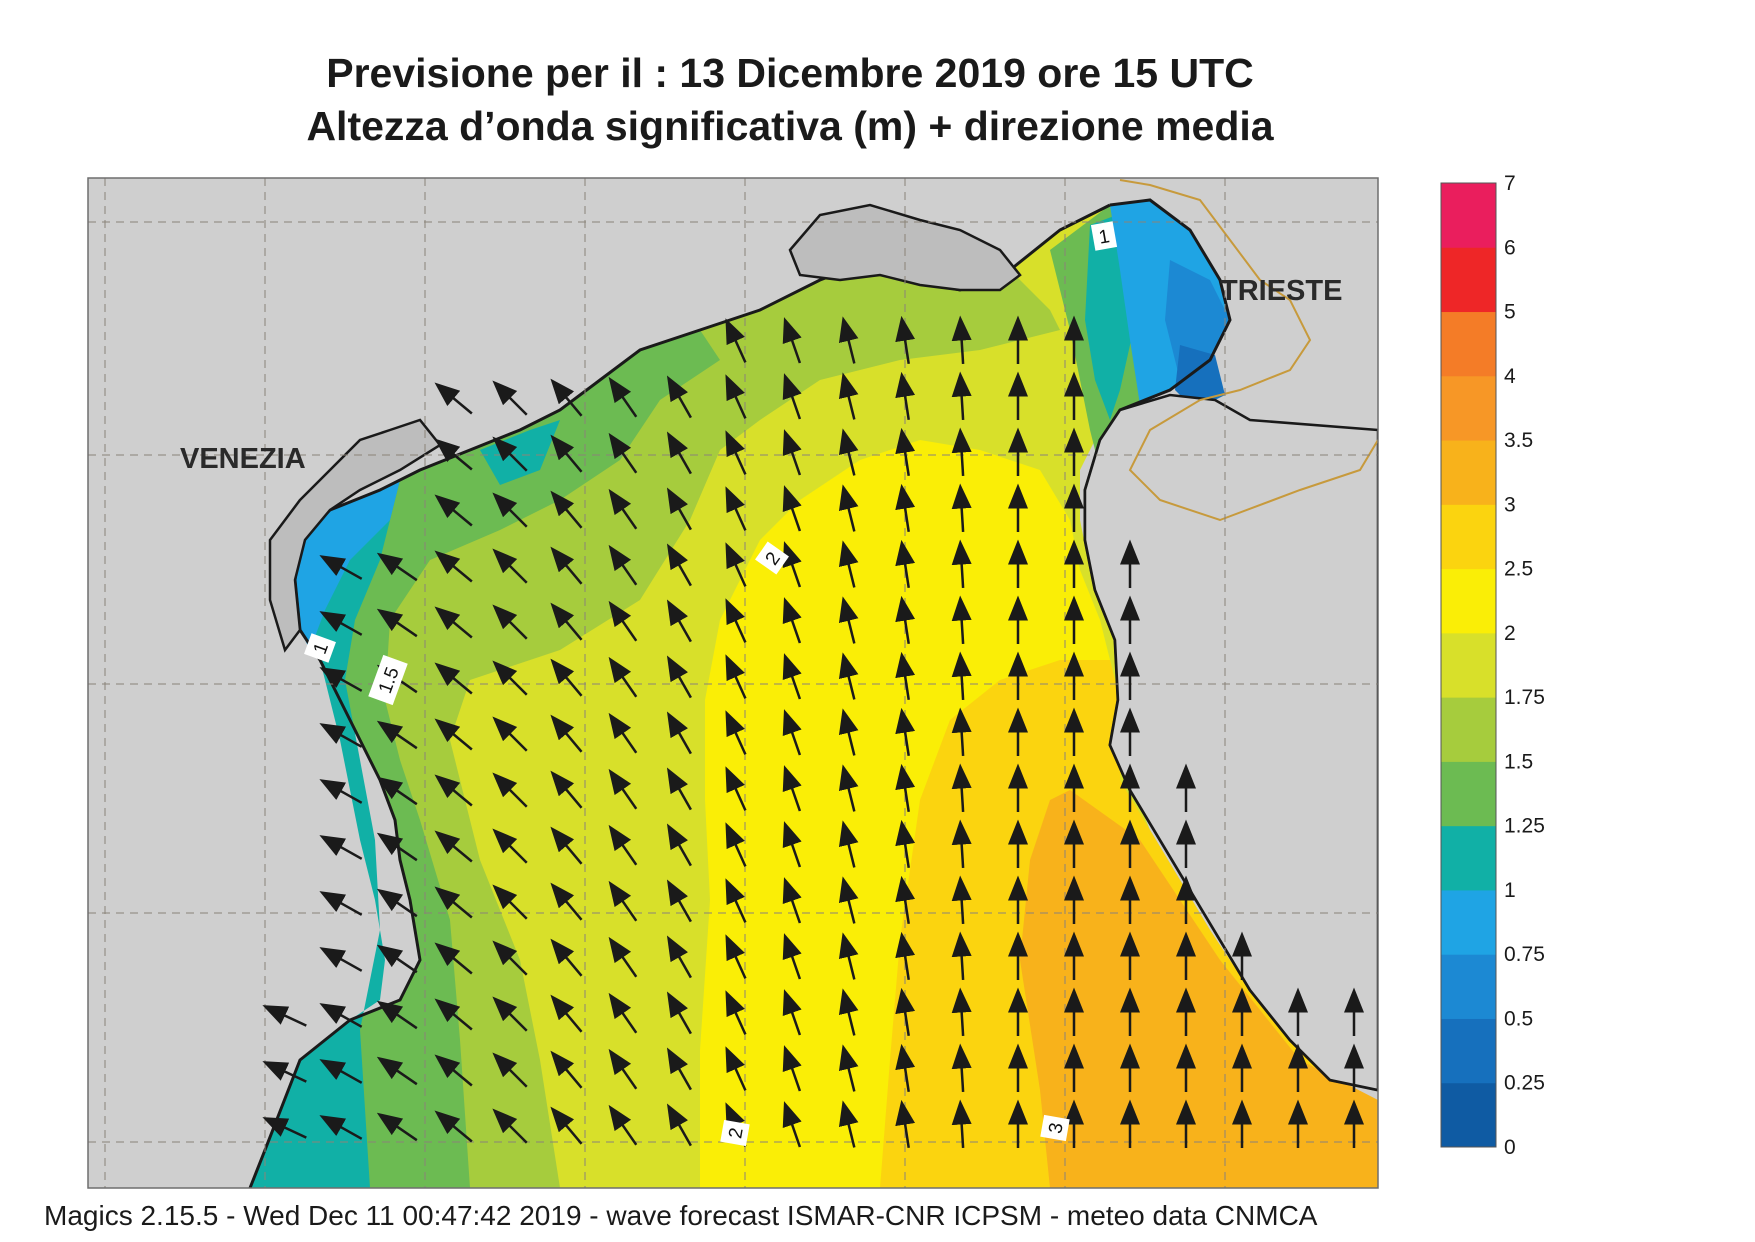 This screenshot has width=1755, height=1242. Describe the element at coordinates (1524, 697) in the screenshot. I see `colorbar-tick-label: 1.75` at that location.